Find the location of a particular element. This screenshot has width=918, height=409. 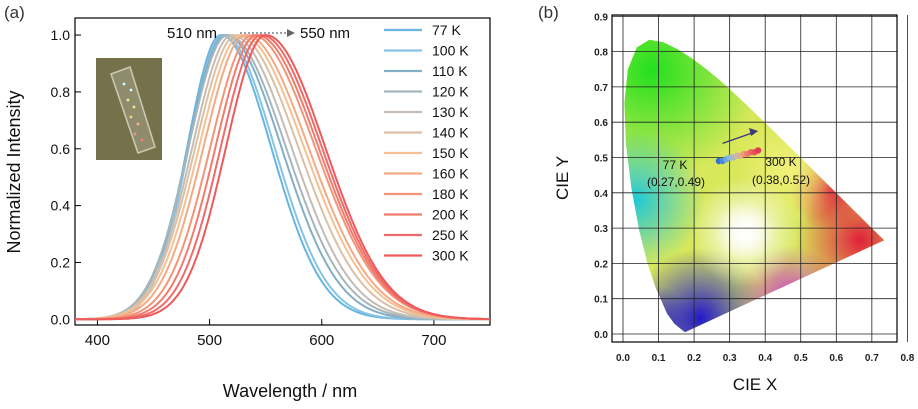

legend-entry: 130 K is located at coordinates (450, 112).